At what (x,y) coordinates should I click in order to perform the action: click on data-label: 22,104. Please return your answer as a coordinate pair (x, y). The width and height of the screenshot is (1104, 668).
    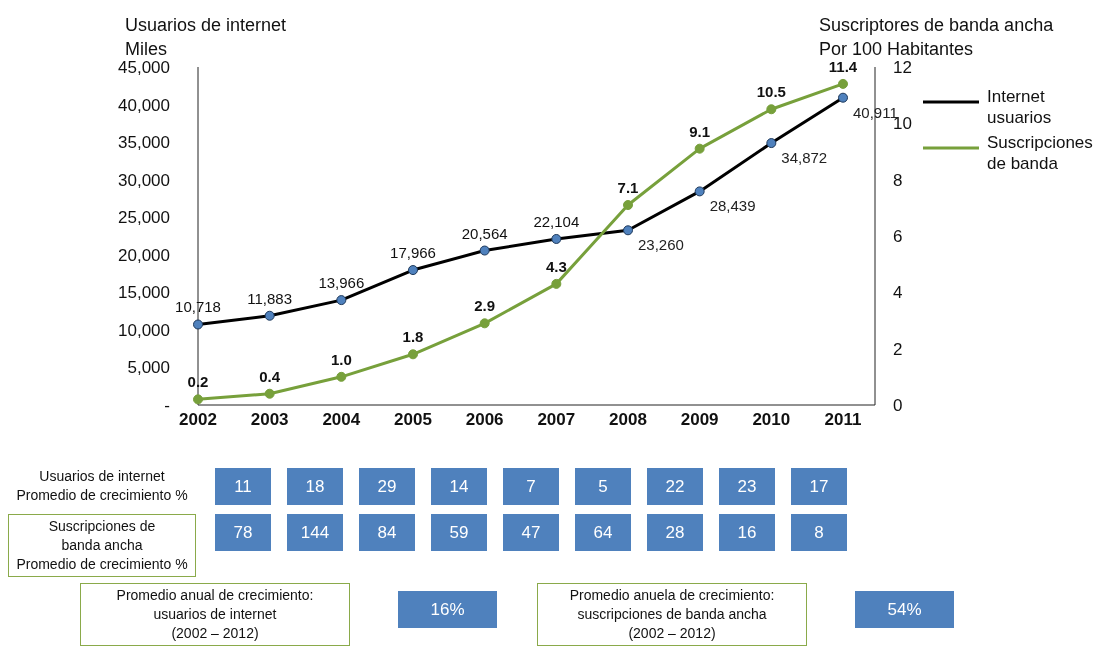
    Looking at the image, I should click on (556, 221).